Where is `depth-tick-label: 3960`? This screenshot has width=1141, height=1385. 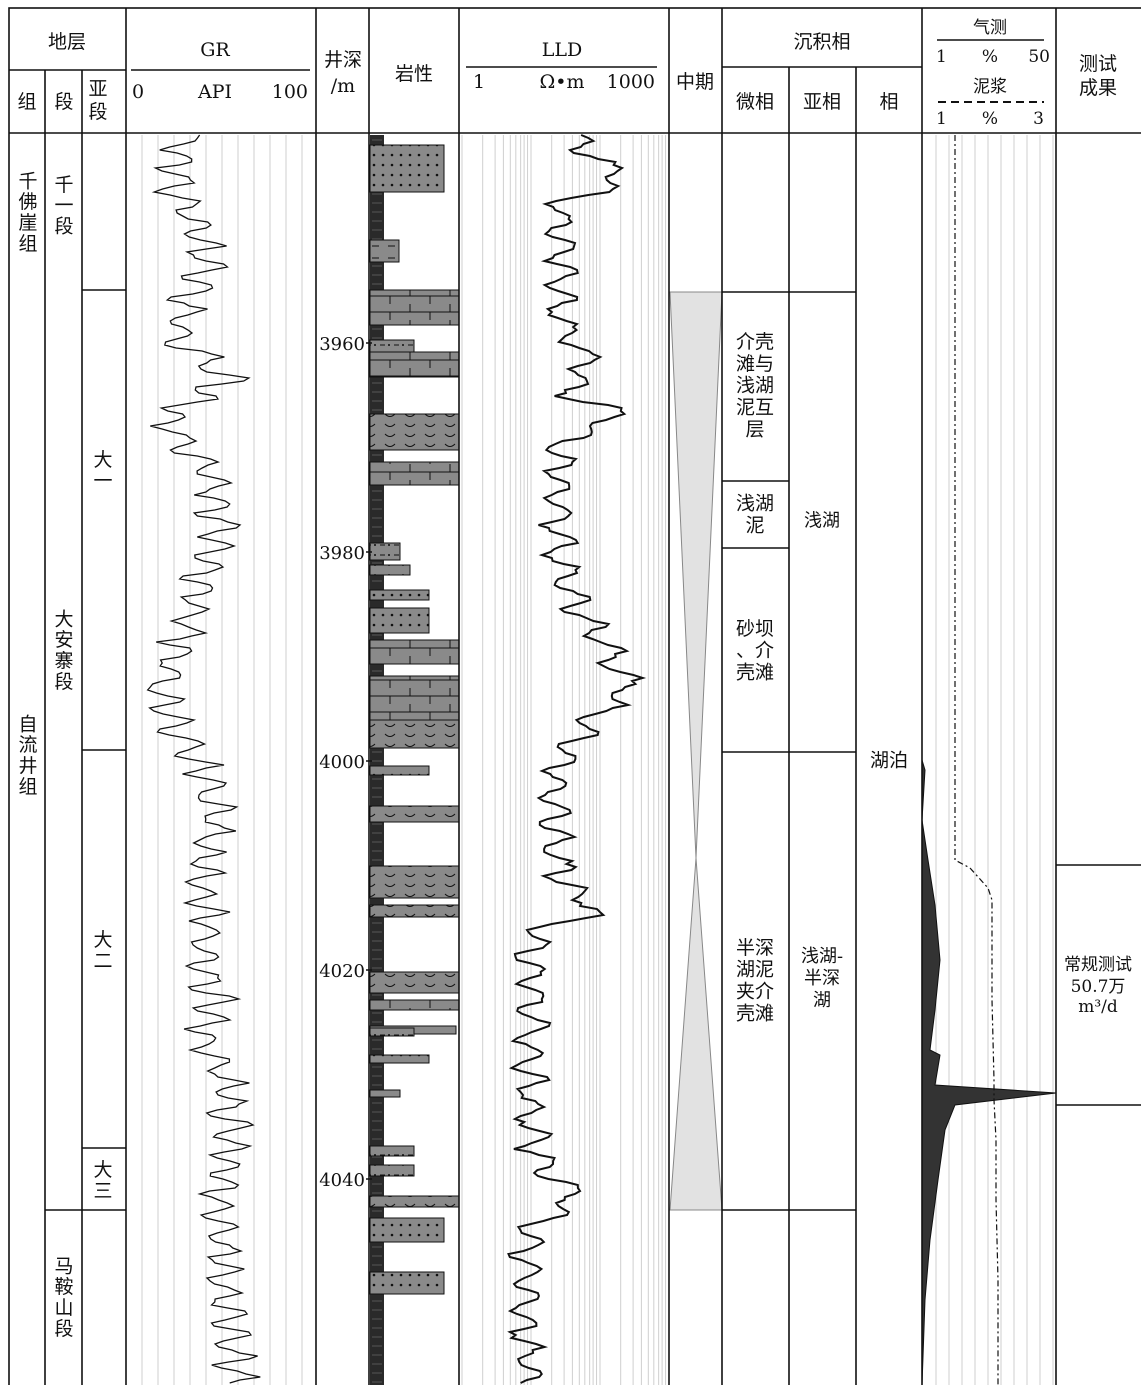 depth-tick-label: 3960 is located at coordinates (342, 344).